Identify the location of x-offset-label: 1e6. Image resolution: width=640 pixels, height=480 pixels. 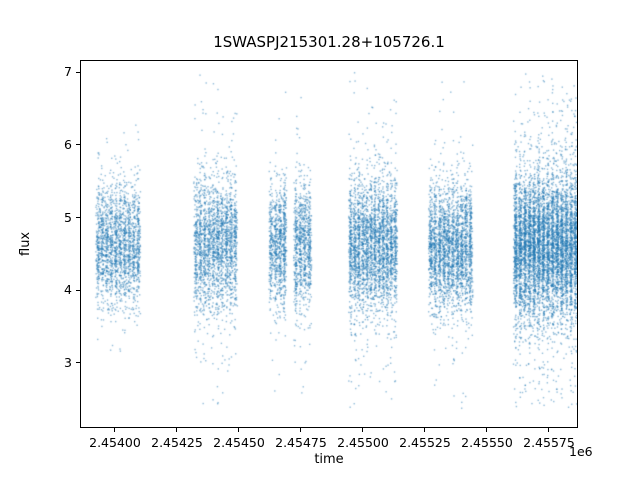
(581, 451).